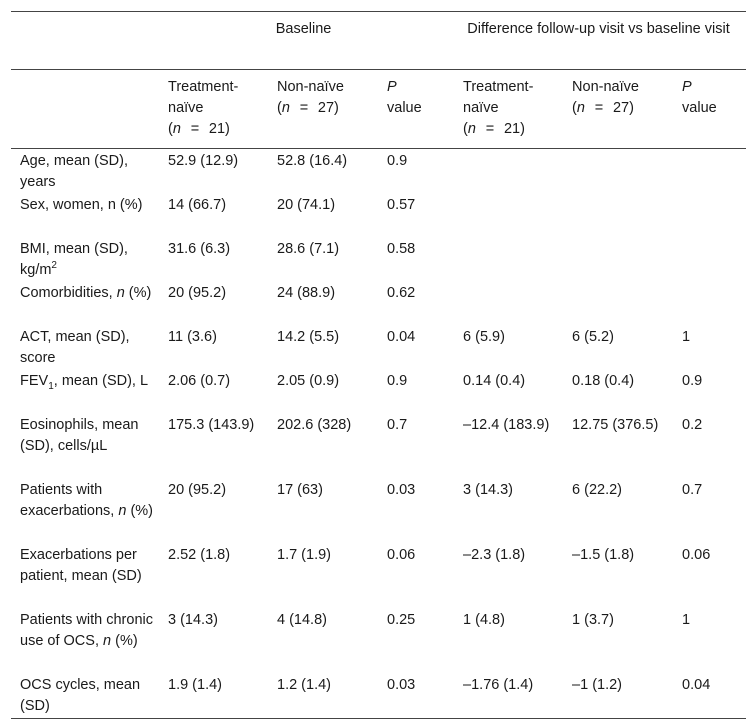 This screenshot has width=756, height=726. Describe the element at coordinates (86, 293) in the screenshot. I see `row-label: Comorbidities, n (%)` at that location.